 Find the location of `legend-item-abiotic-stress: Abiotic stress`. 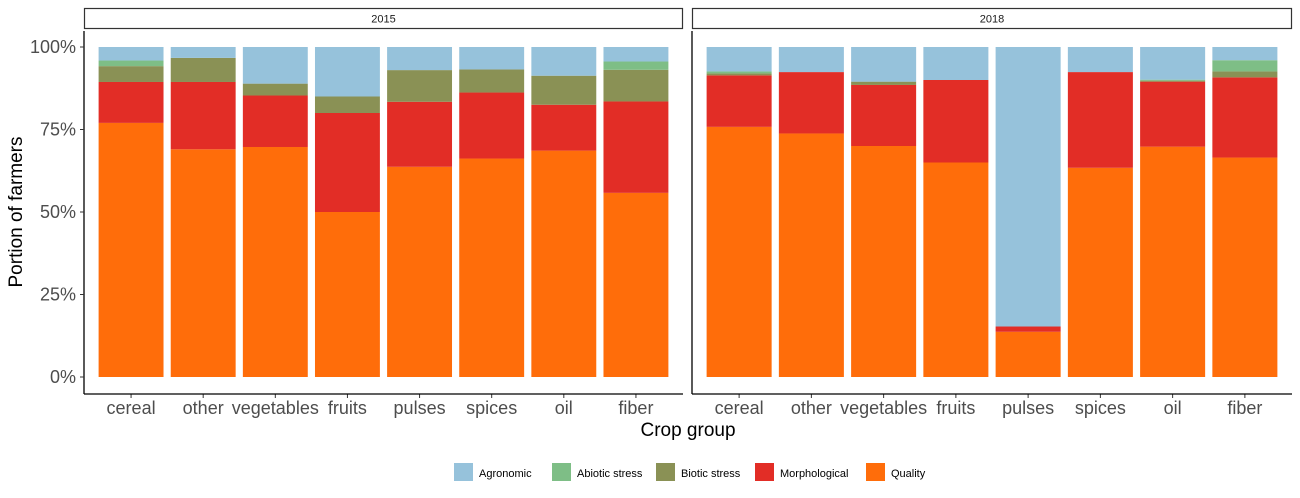

legend-item-abiotic-stress: Abiotic stress is located at coordinates (597, 472).